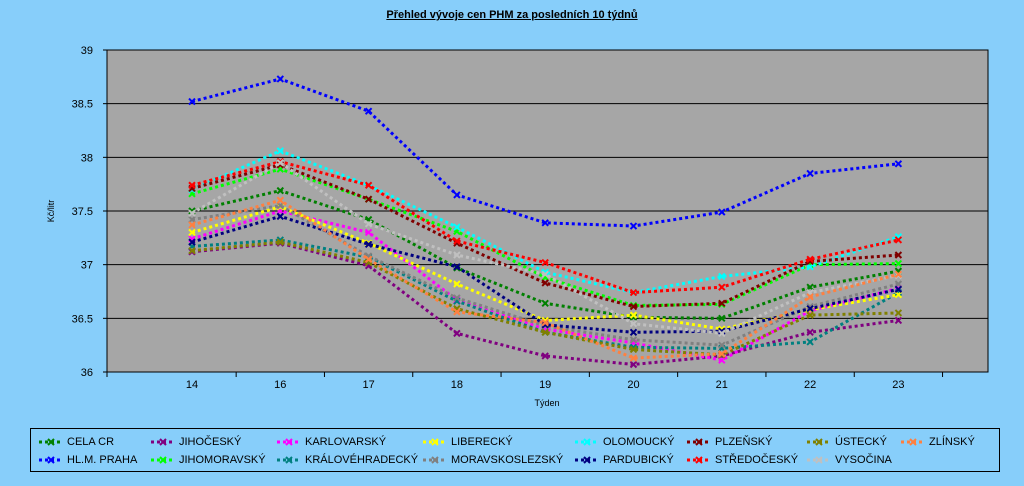 Image resolution: width=1024 pixels, height=486 pixels. I want to click on legend-label: KRÁLOVÉHRADECKÝ, so click(362, 460).